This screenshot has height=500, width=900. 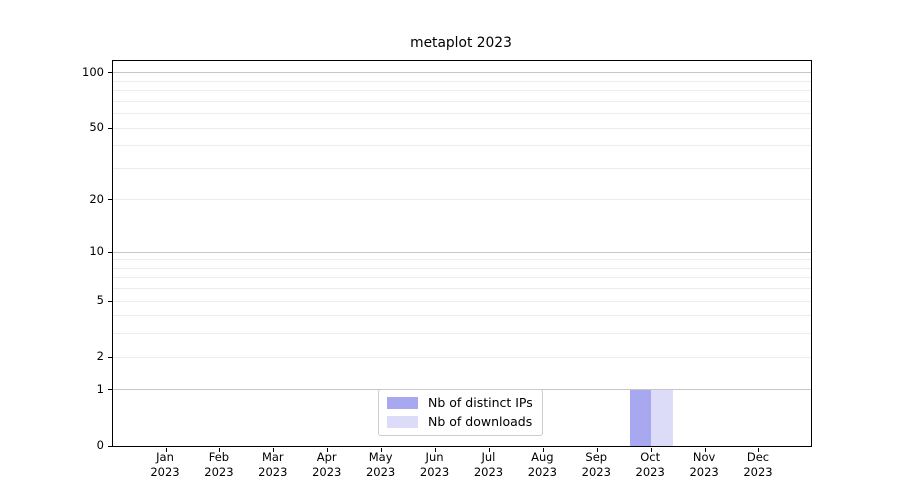 I want to click on y-tick-label: 1, so click(x=100, y=388).